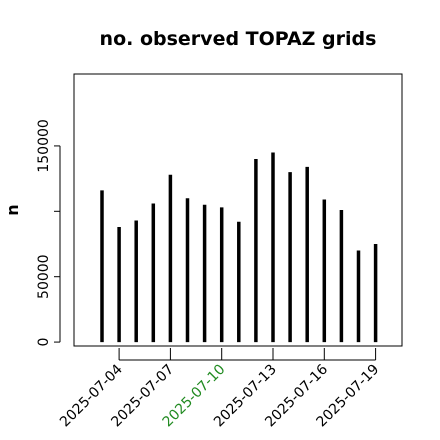 The width and height of the screenshot is (440, 440). What do you see at coordinates (48, 233) in the screenshot?
I see `y-axis: 0 50000 150000` at bounding box center [48, 233].